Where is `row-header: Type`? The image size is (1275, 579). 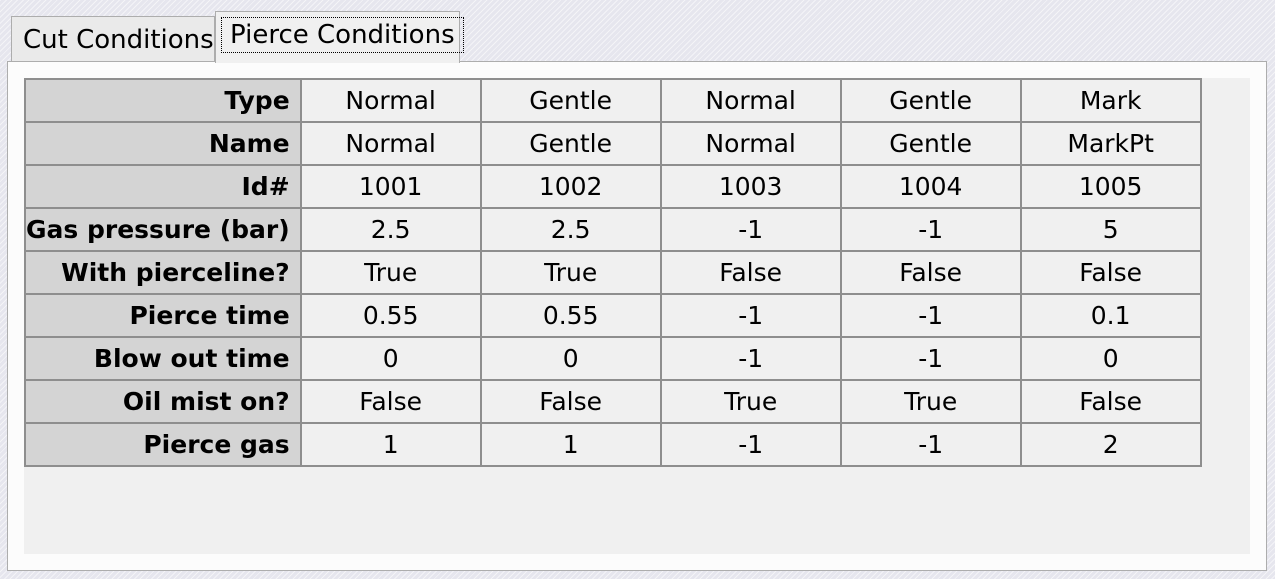 row-header: Type is located at coordinates (163, 100).